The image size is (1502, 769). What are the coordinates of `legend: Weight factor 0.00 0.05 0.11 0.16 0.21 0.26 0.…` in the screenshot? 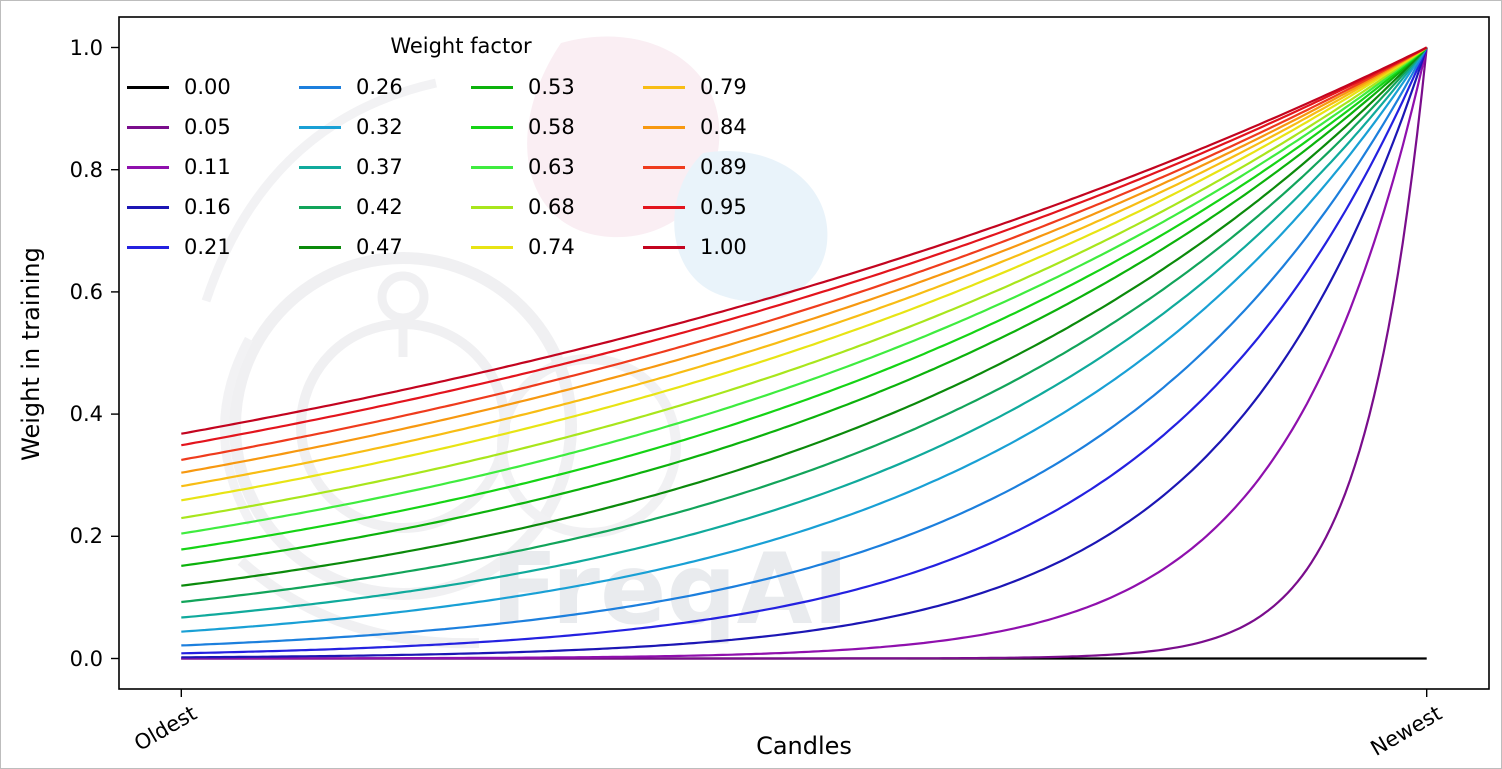 It's located at (461, 149).